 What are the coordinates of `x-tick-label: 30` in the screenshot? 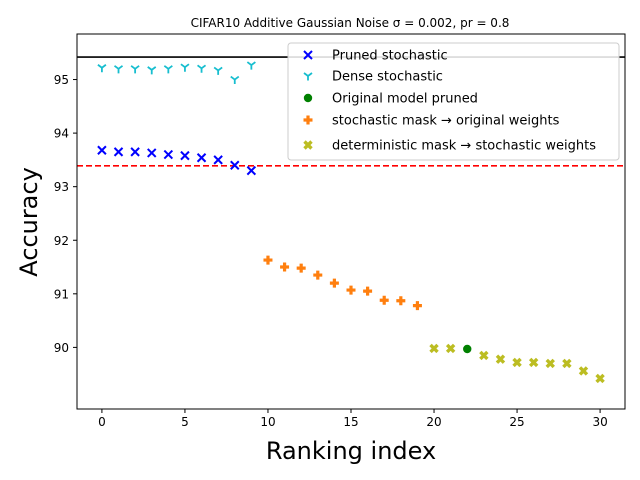 It's located at (599, 422).